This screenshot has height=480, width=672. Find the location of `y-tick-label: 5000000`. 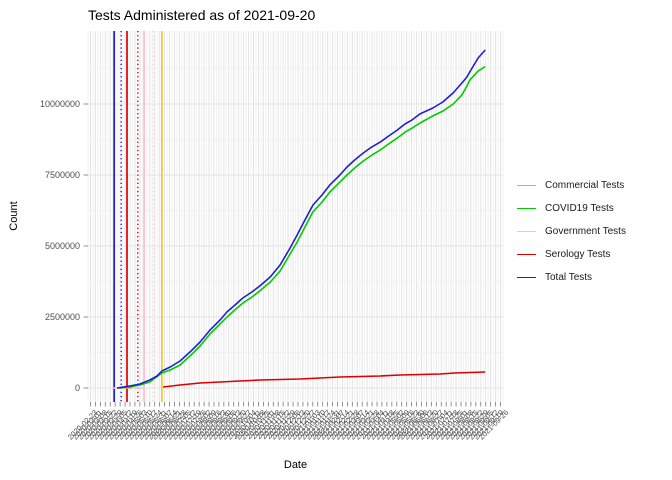

y-tick-label: 5000000 is located at coordinates (62, 246).